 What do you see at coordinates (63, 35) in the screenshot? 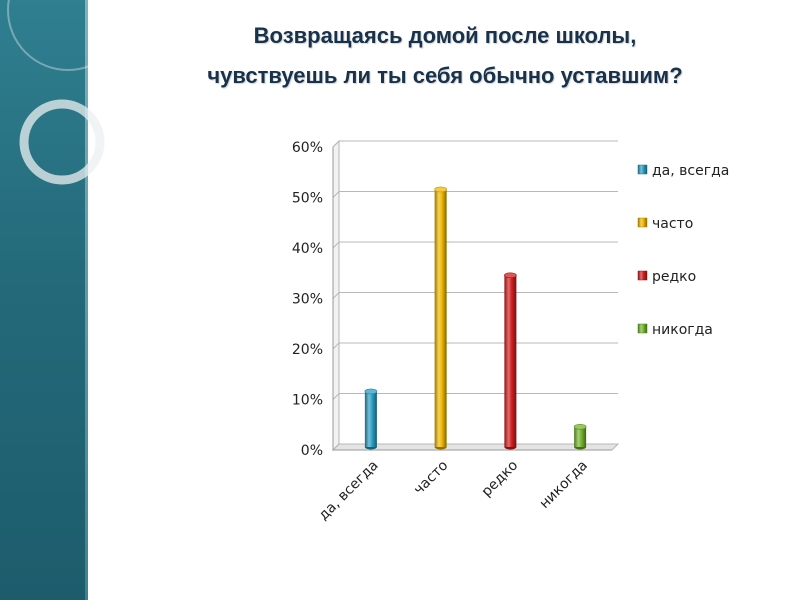
I see `deco-arc-large` at bounding box center [63, 35].